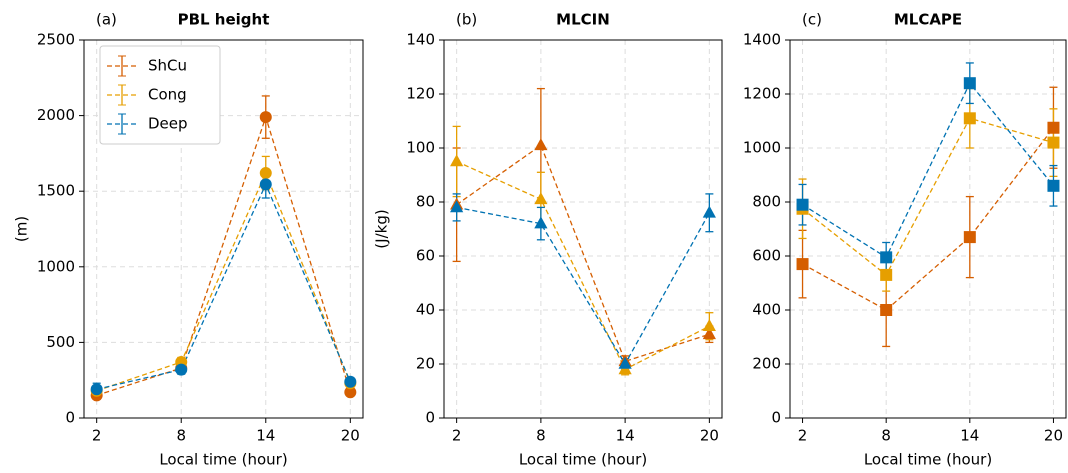  Describe the element at coordinates (766, 256) in the screenshot. I see `y-tick-label: 600` at that location.